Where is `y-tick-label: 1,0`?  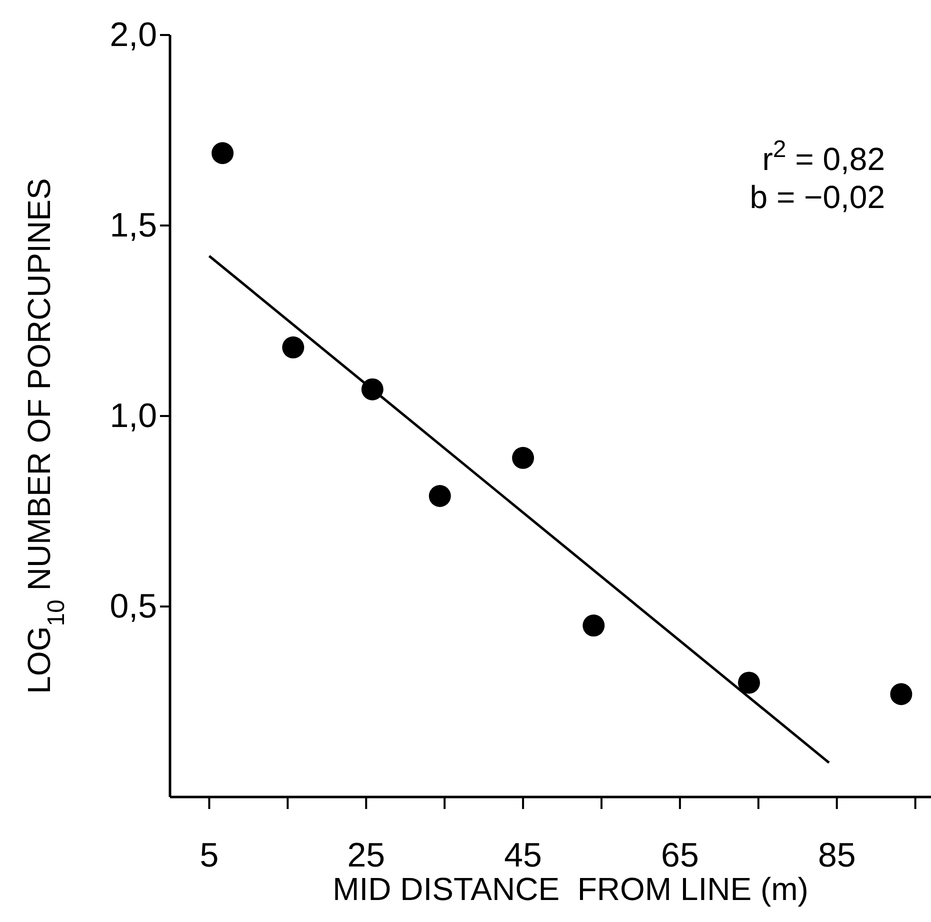
y-tick-label: 1,0 is located at coordinates (133, 415).